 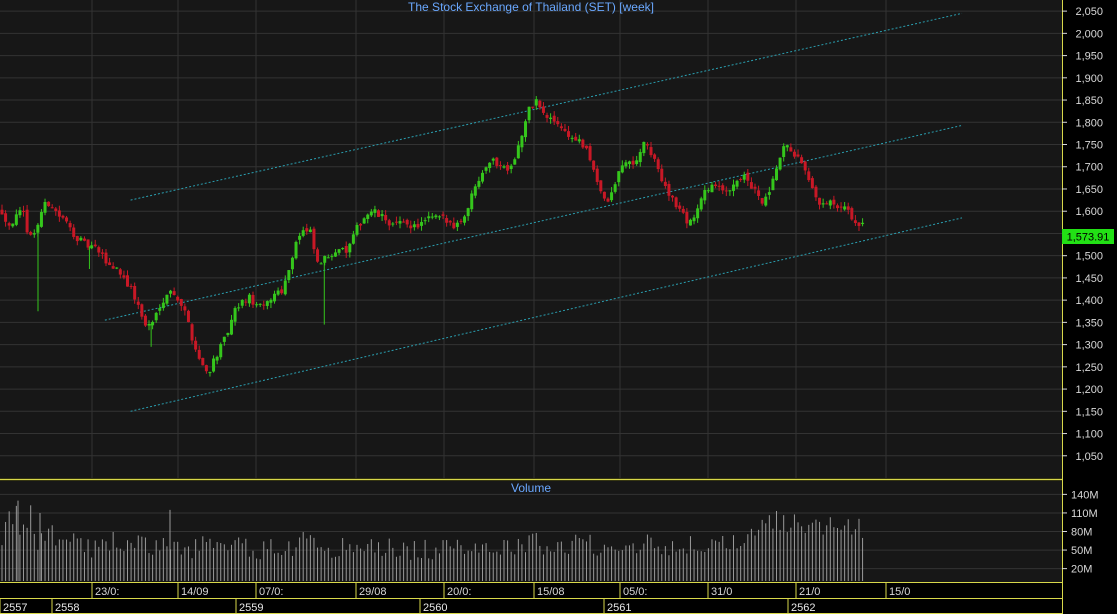 I want to click on year-label: 2558, so click(x=67, y=608).